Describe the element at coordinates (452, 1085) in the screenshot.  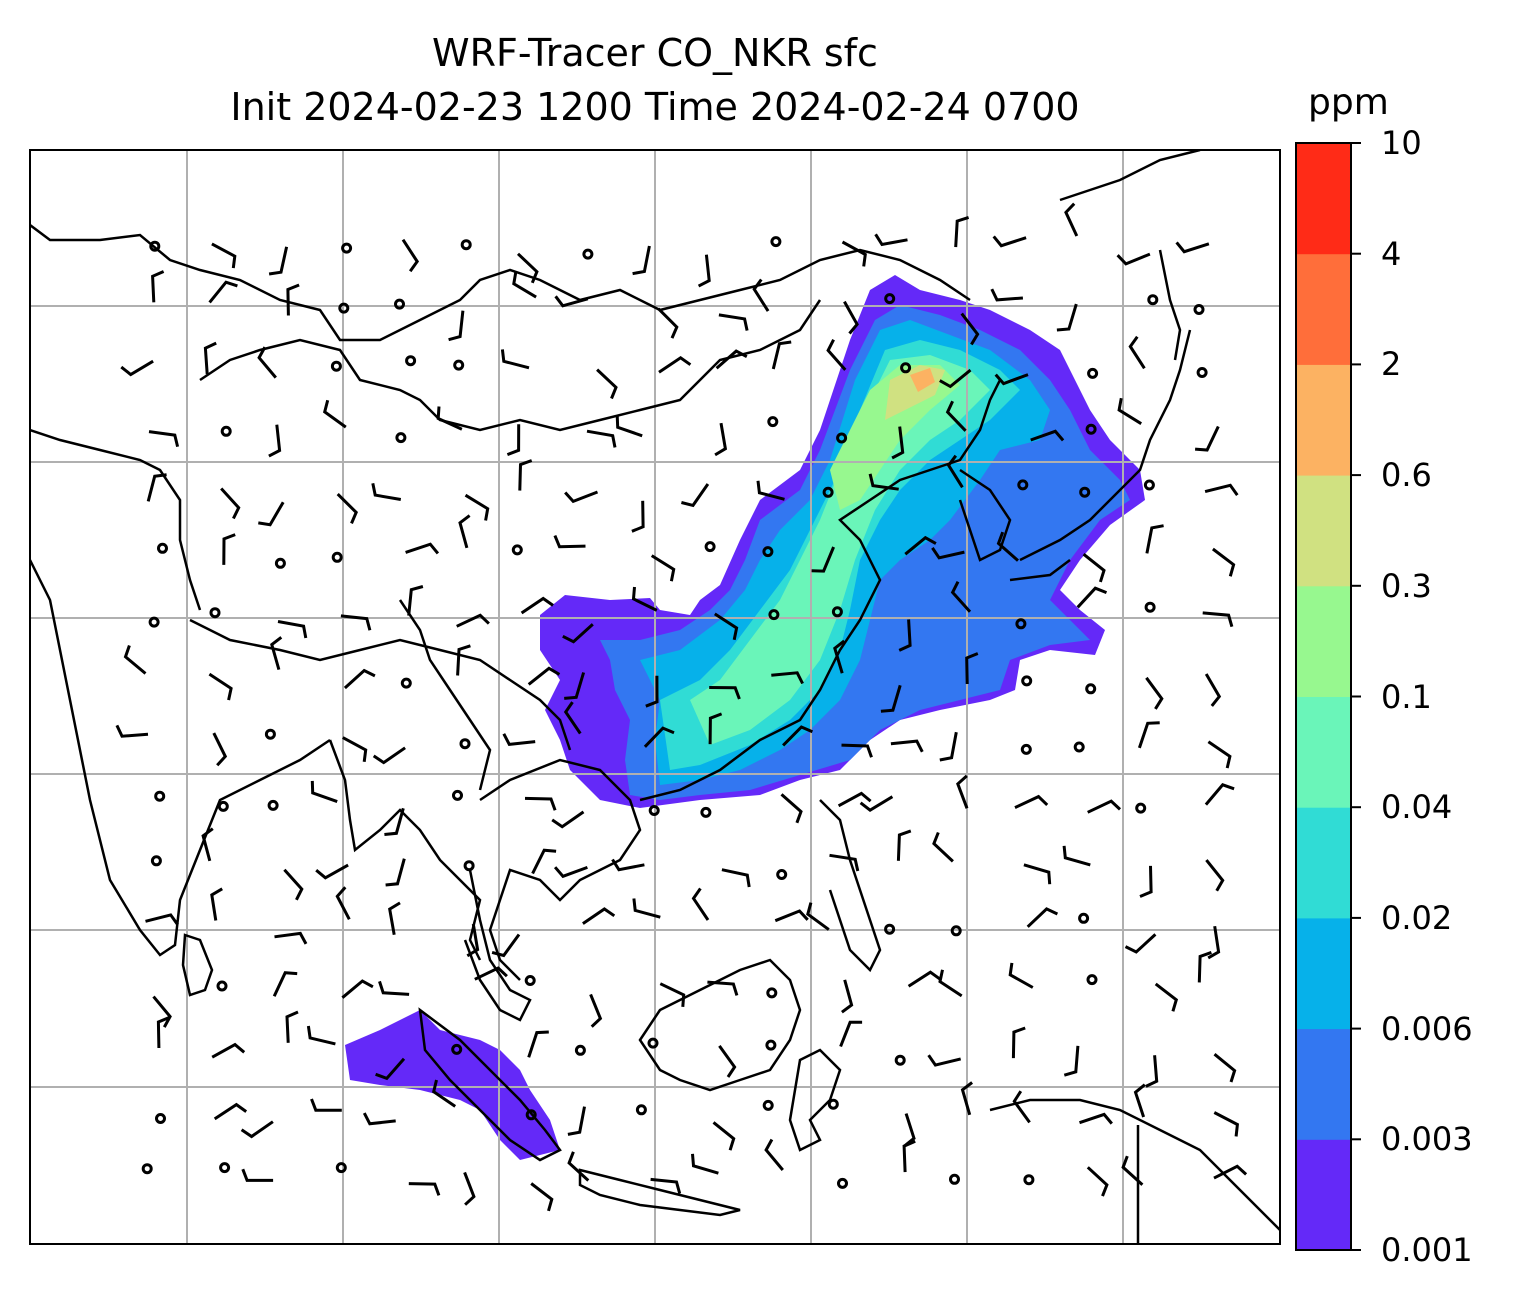
I see `plume-south-0.001` at that location.